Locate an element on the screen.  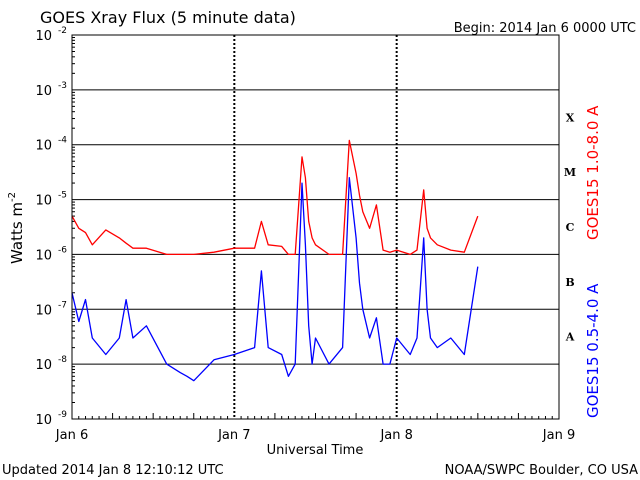
chart-title: GOES Xray Flux (5 minute data) is located at coordinates (168, 17).